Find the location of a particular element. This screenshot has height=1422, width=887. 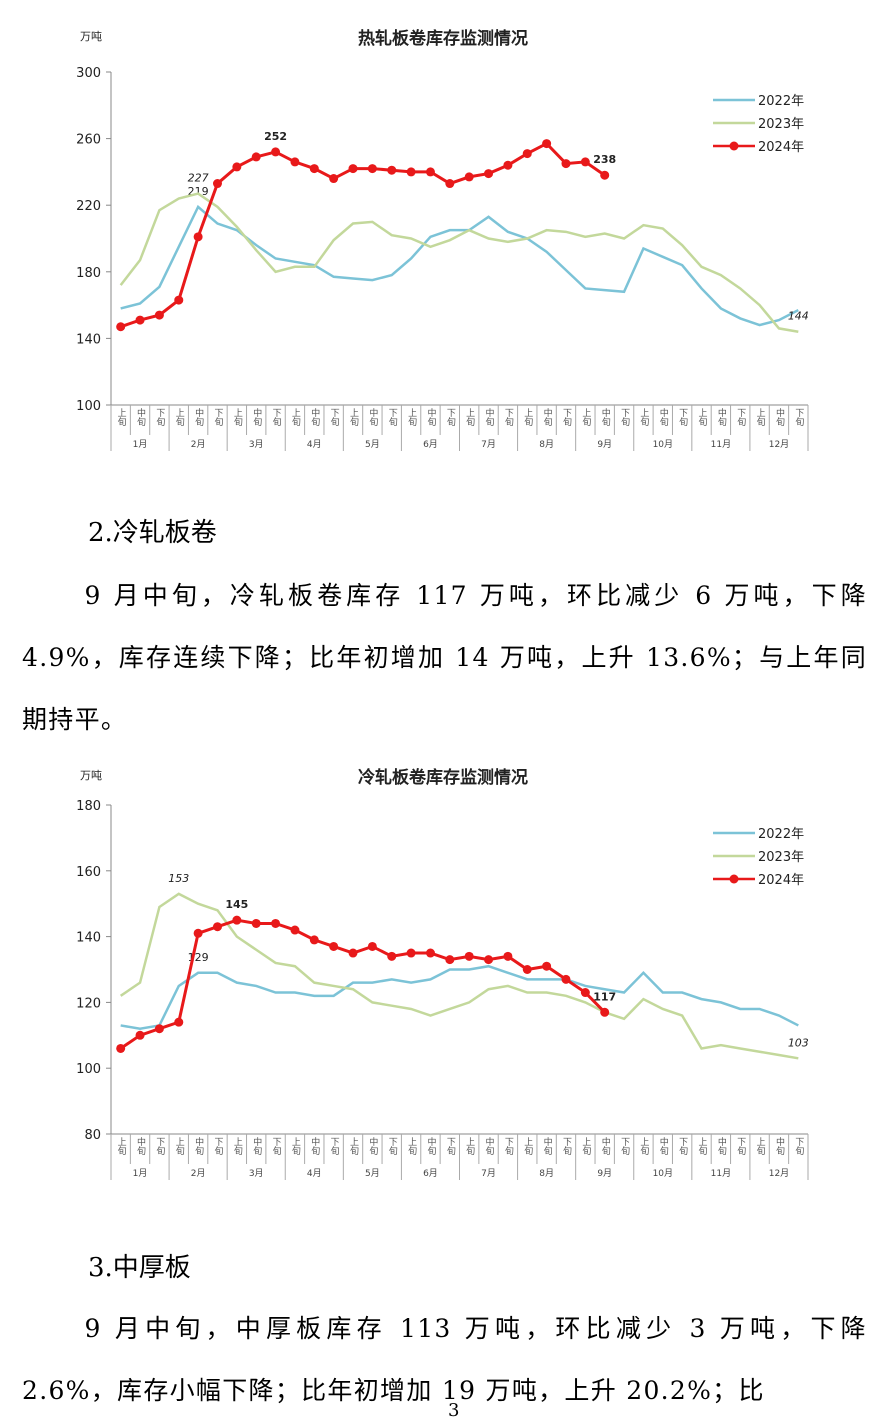

month-label: 5月 is located at coordinates (372, 444).